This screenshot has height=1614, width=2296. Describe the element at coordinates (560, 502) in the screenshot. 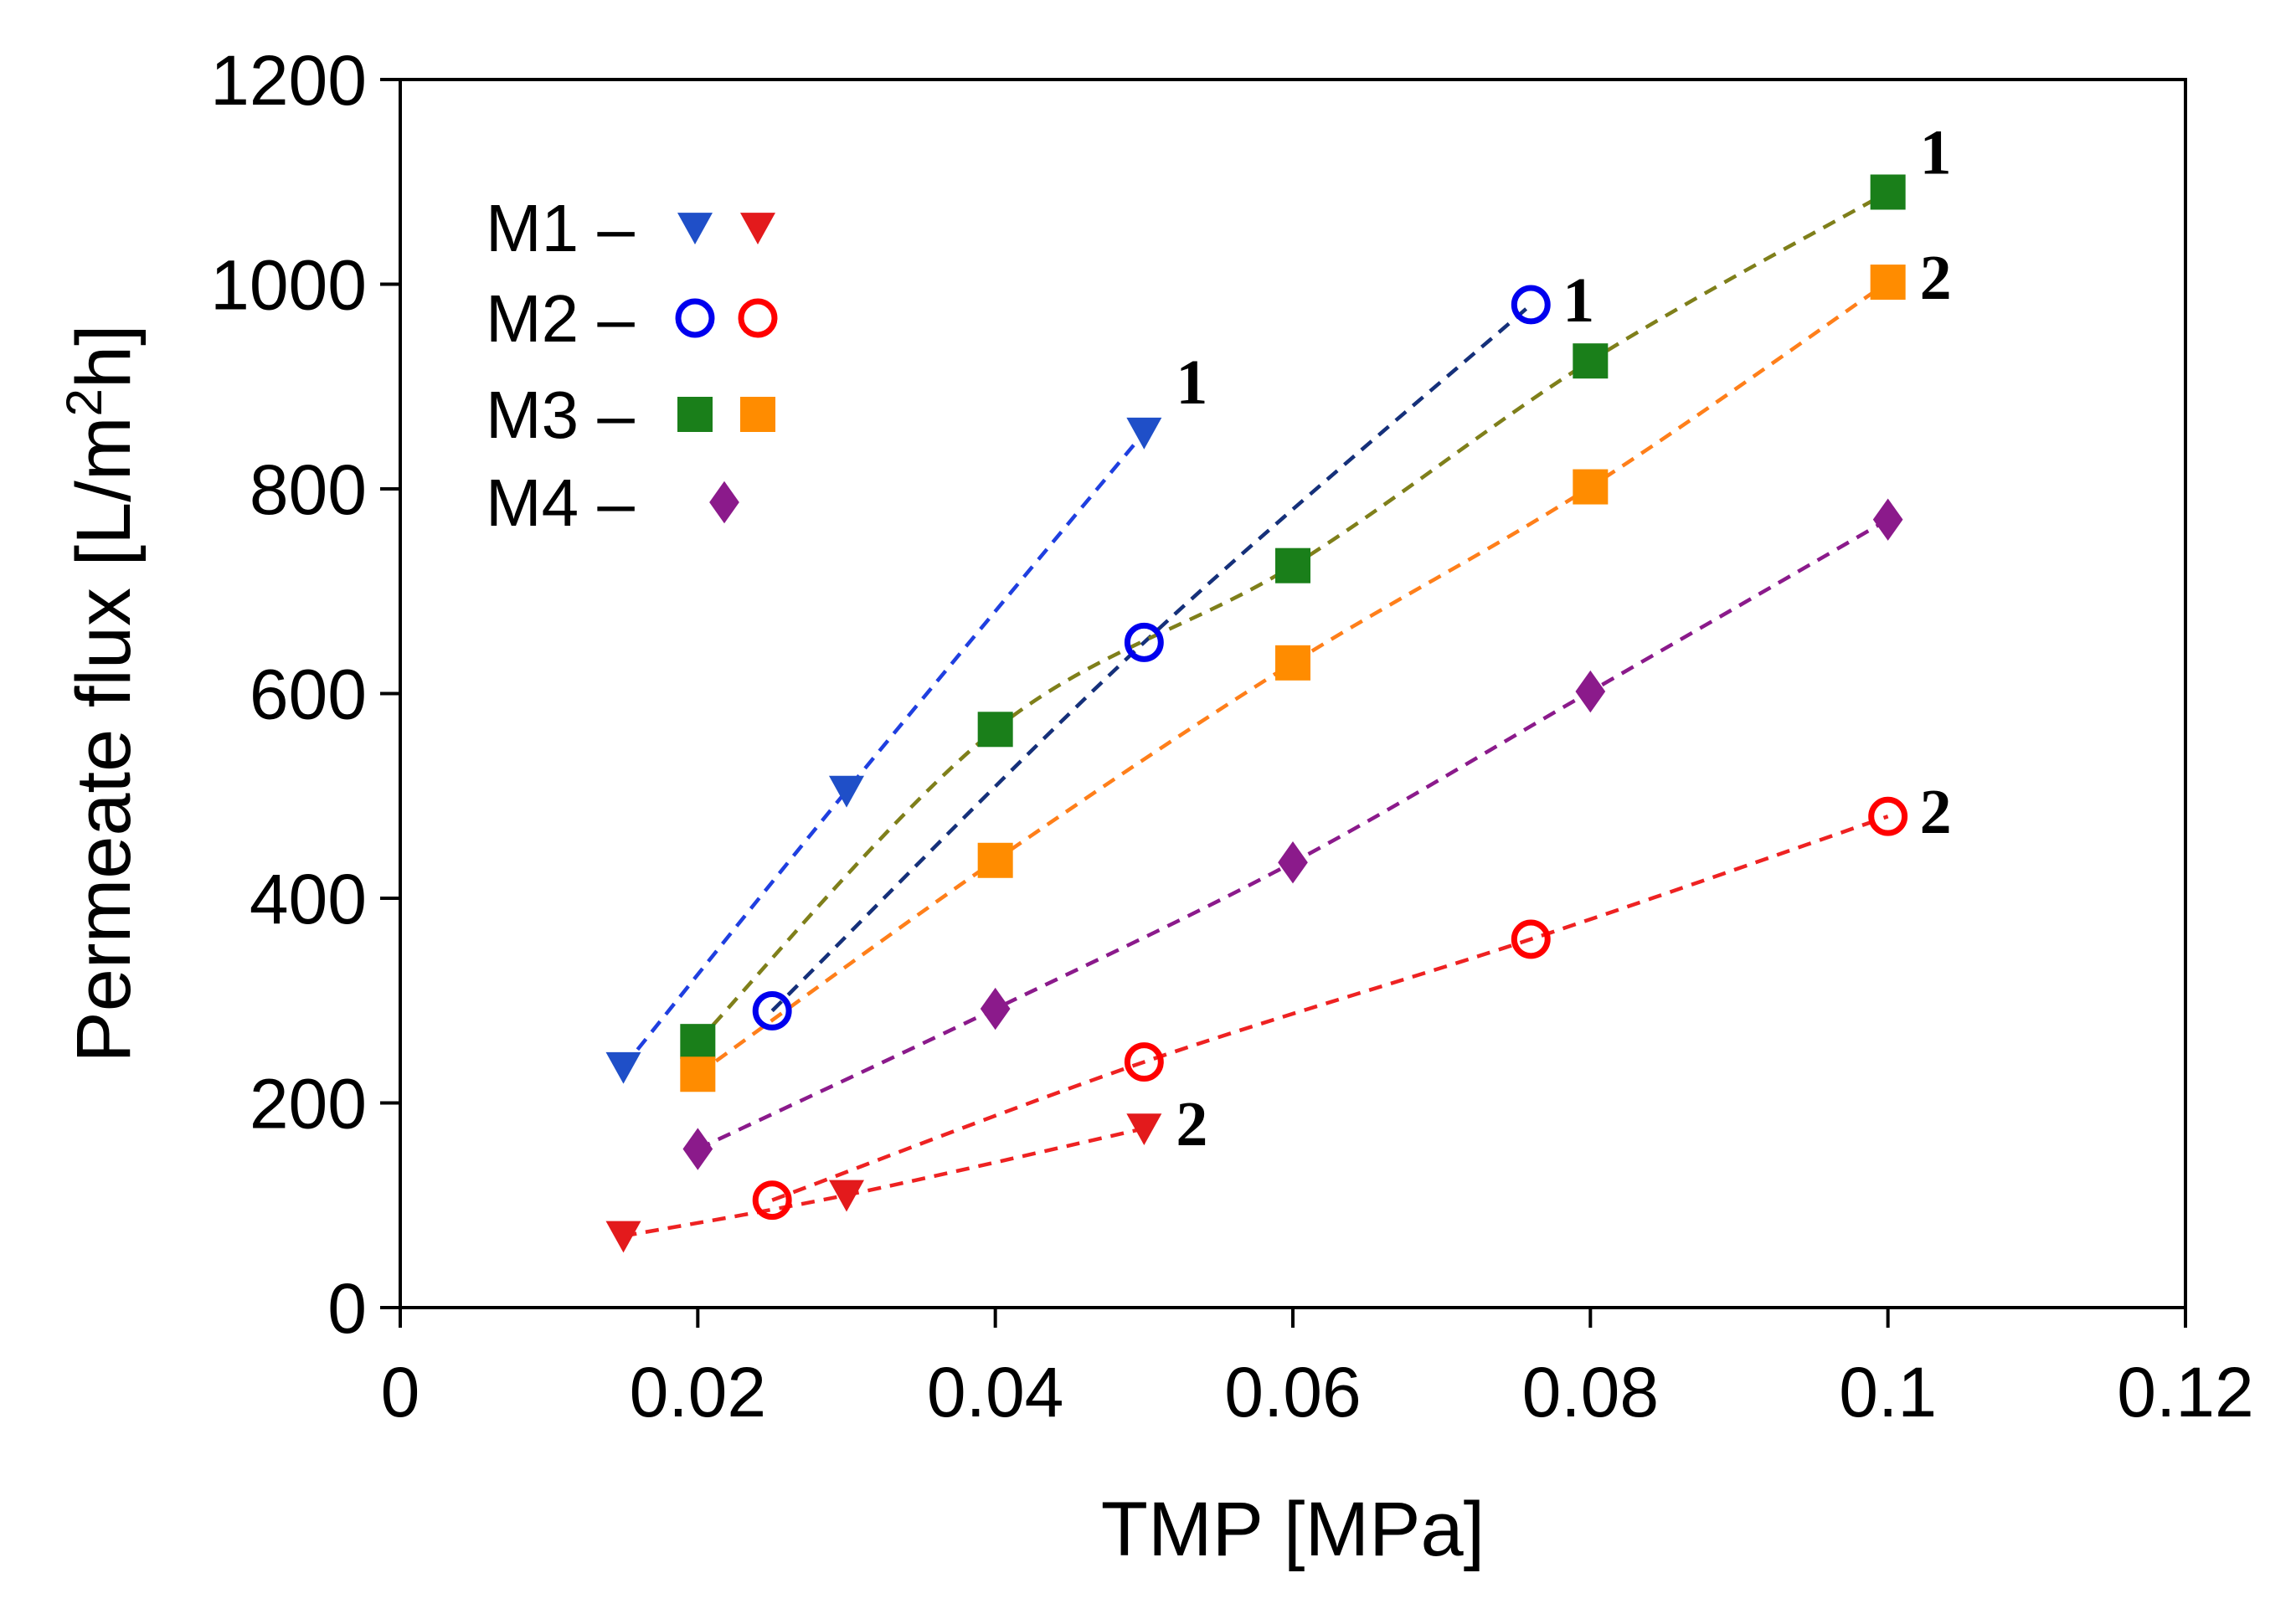

I see `legend-label: M4 –` at that location.